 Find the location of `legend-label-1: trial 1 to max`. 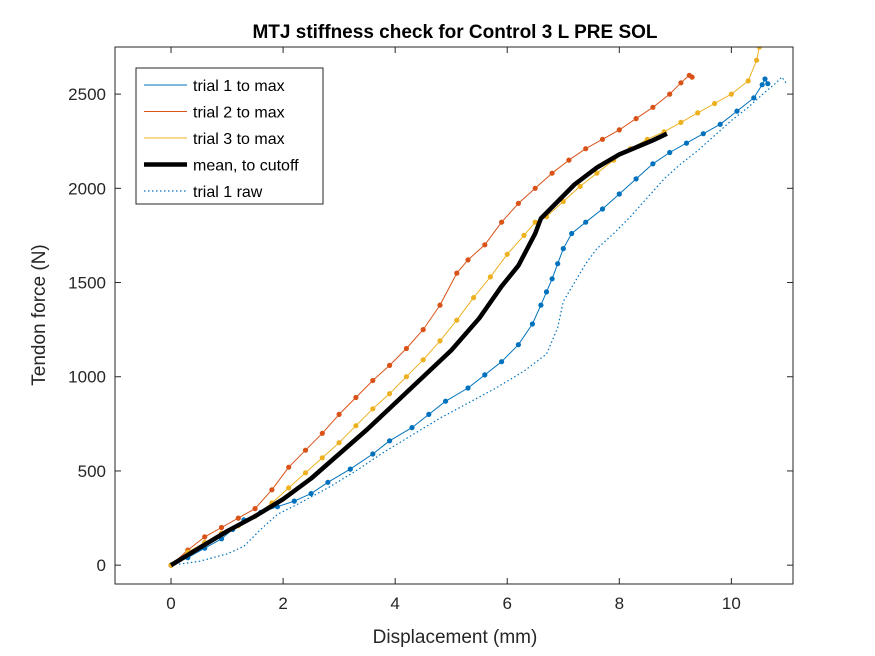

legend-label-1: trial 1 to max is located at coordinates (239, 86).